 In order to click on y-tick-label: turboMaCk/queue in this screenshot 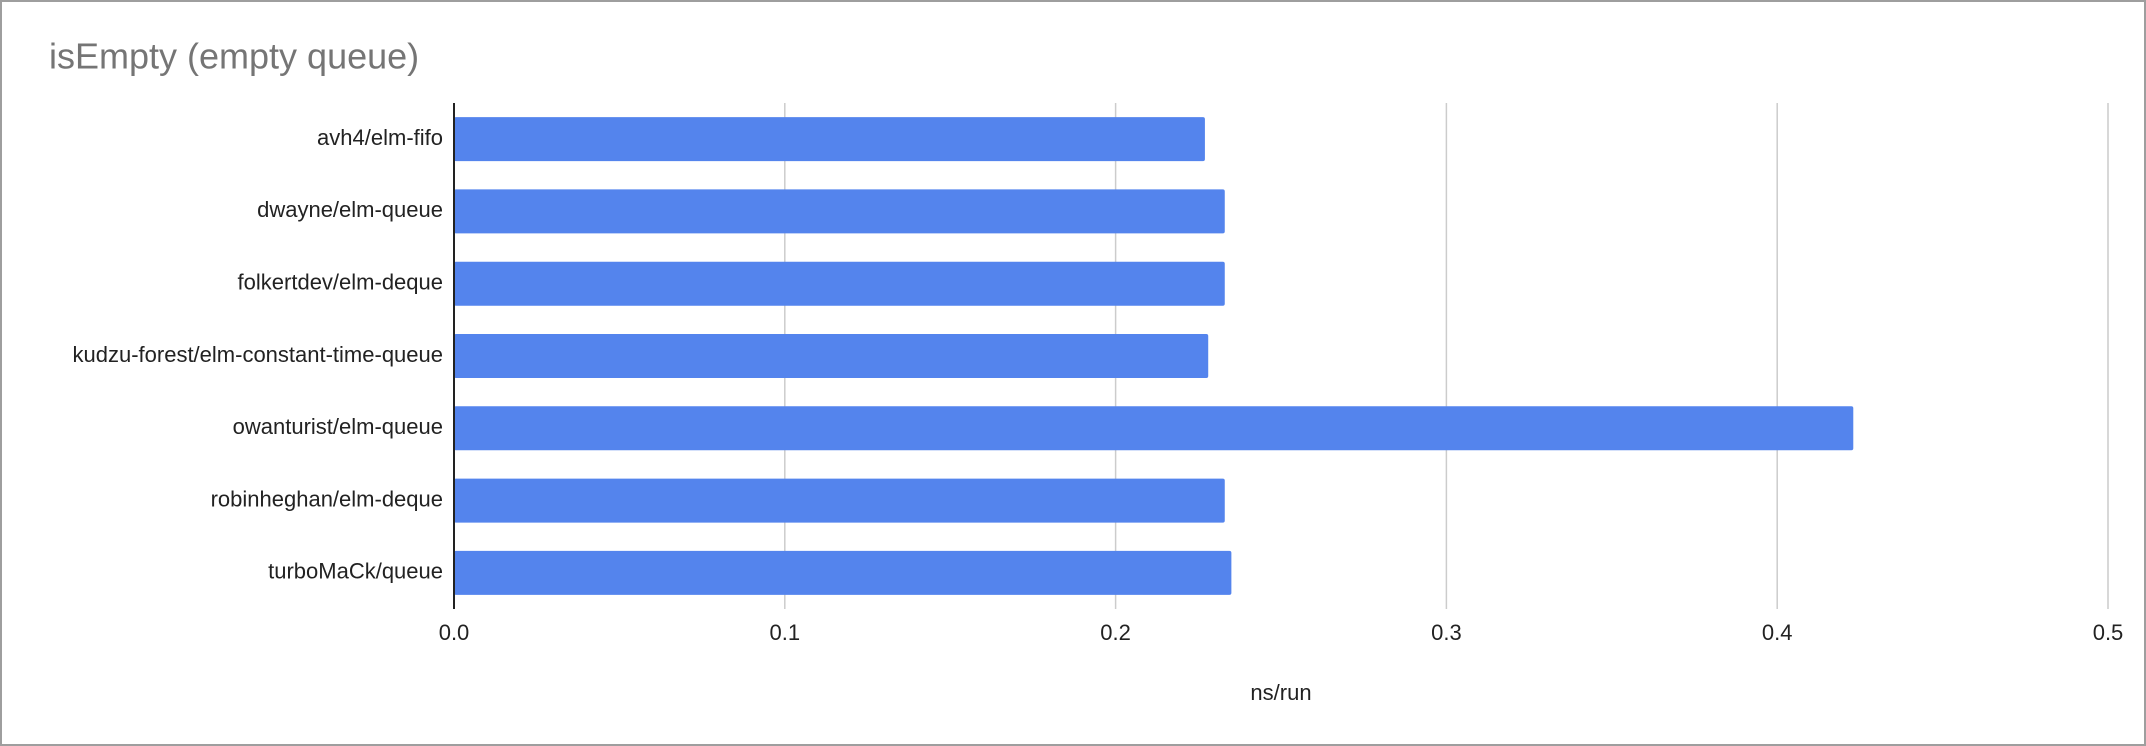, I will do `click(355, 571)`.